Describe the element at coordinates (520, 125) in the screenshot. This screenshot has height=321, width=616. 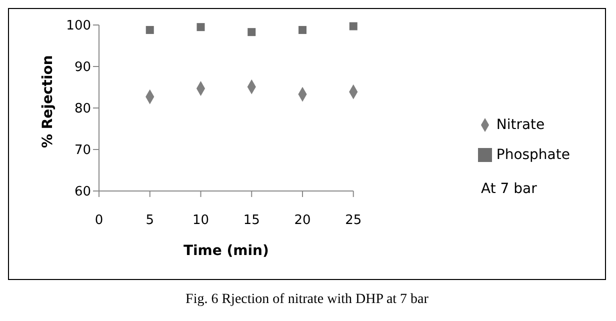
I see `legend-label: Nitrate` at that location.